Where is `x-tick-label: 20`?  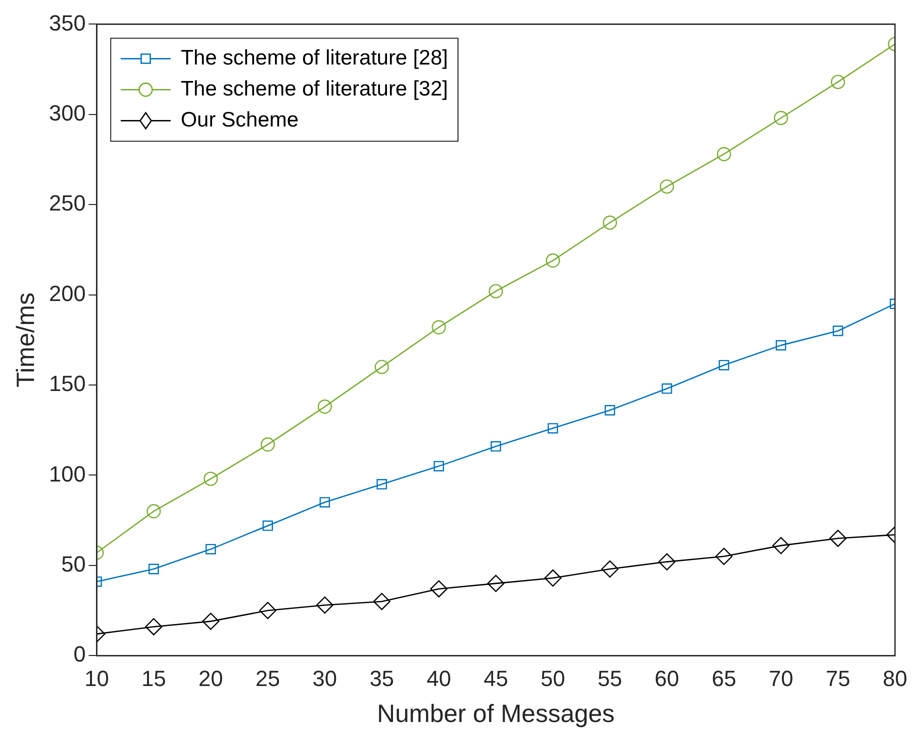
x-tick-label: 20 is located at coordinates (210, 678).